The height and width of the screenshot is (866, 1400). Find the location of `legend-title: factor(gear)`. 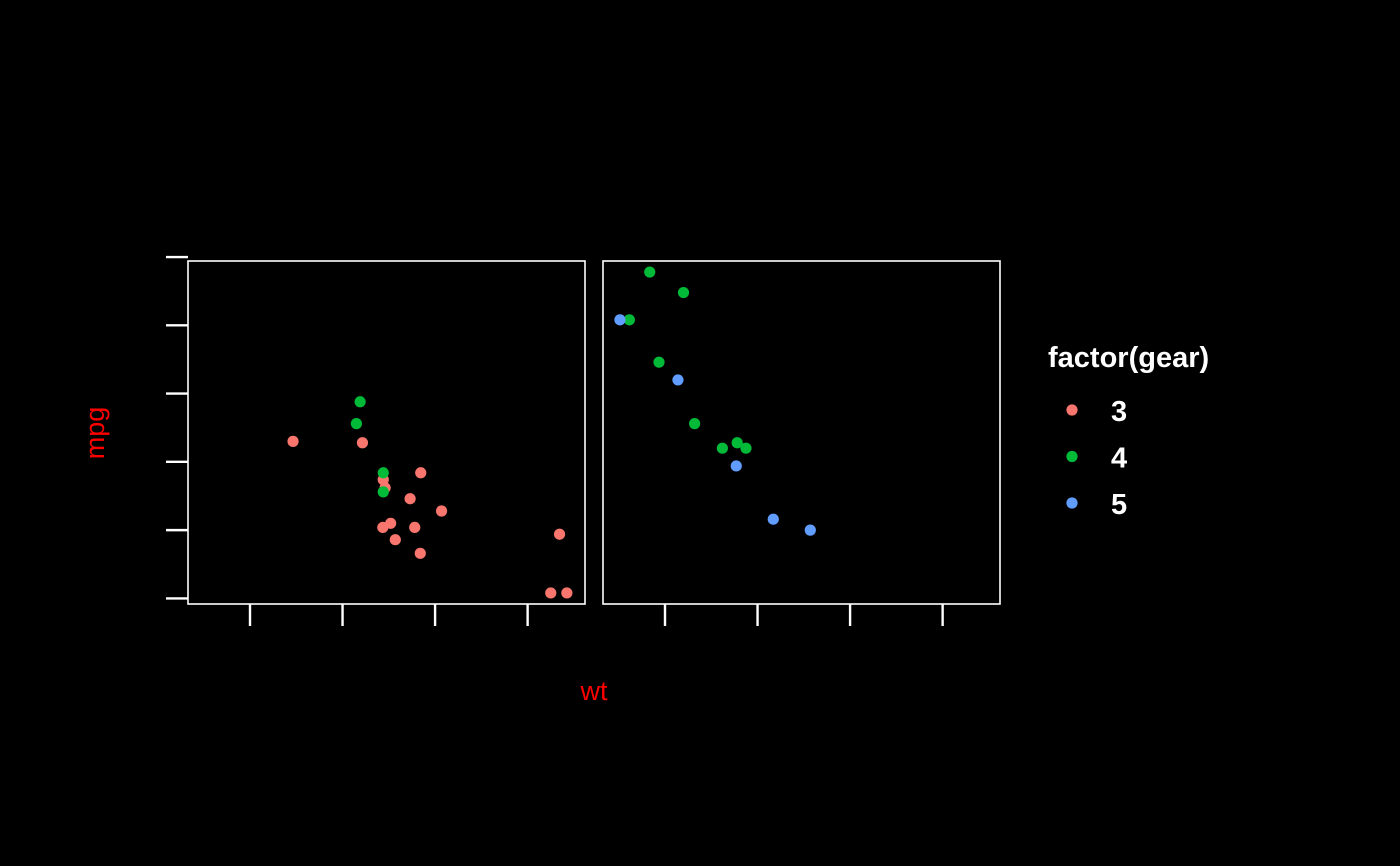

legend-title: factor(gear) is located at coordinates (1128, 358).